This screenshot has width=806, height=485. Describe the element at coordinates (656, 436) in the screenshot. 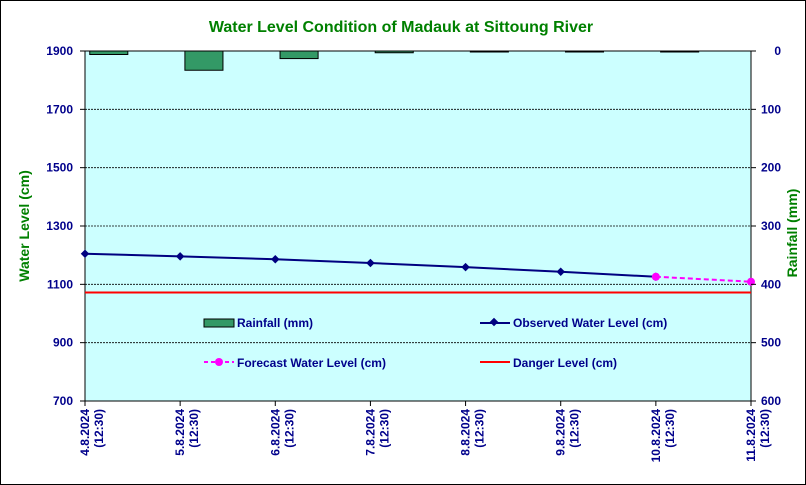

I see `x-tick-date: 10.8.2024` at that location.